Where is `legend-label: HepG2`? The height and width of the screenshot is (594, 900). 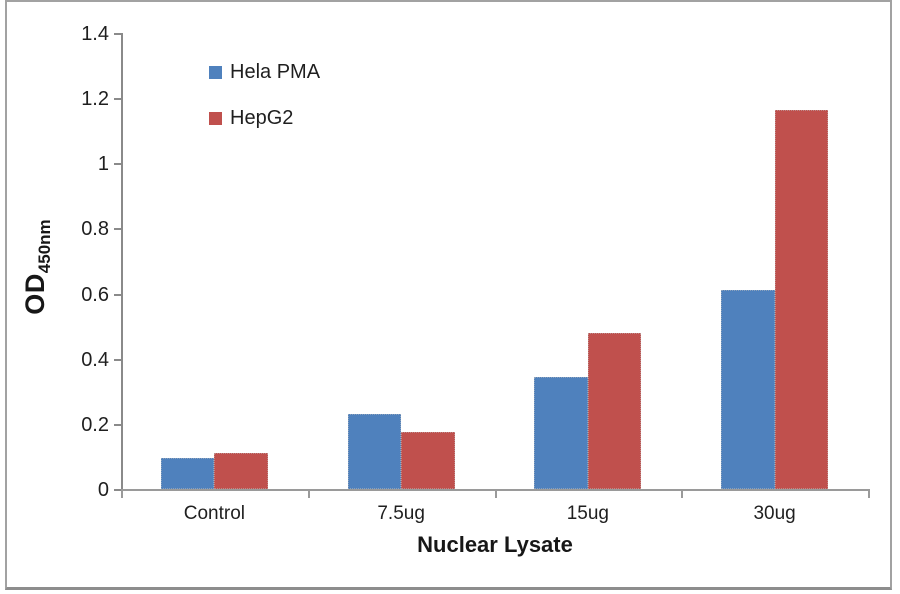 legend-label: HepG2 is located at coordinates (262, 117).